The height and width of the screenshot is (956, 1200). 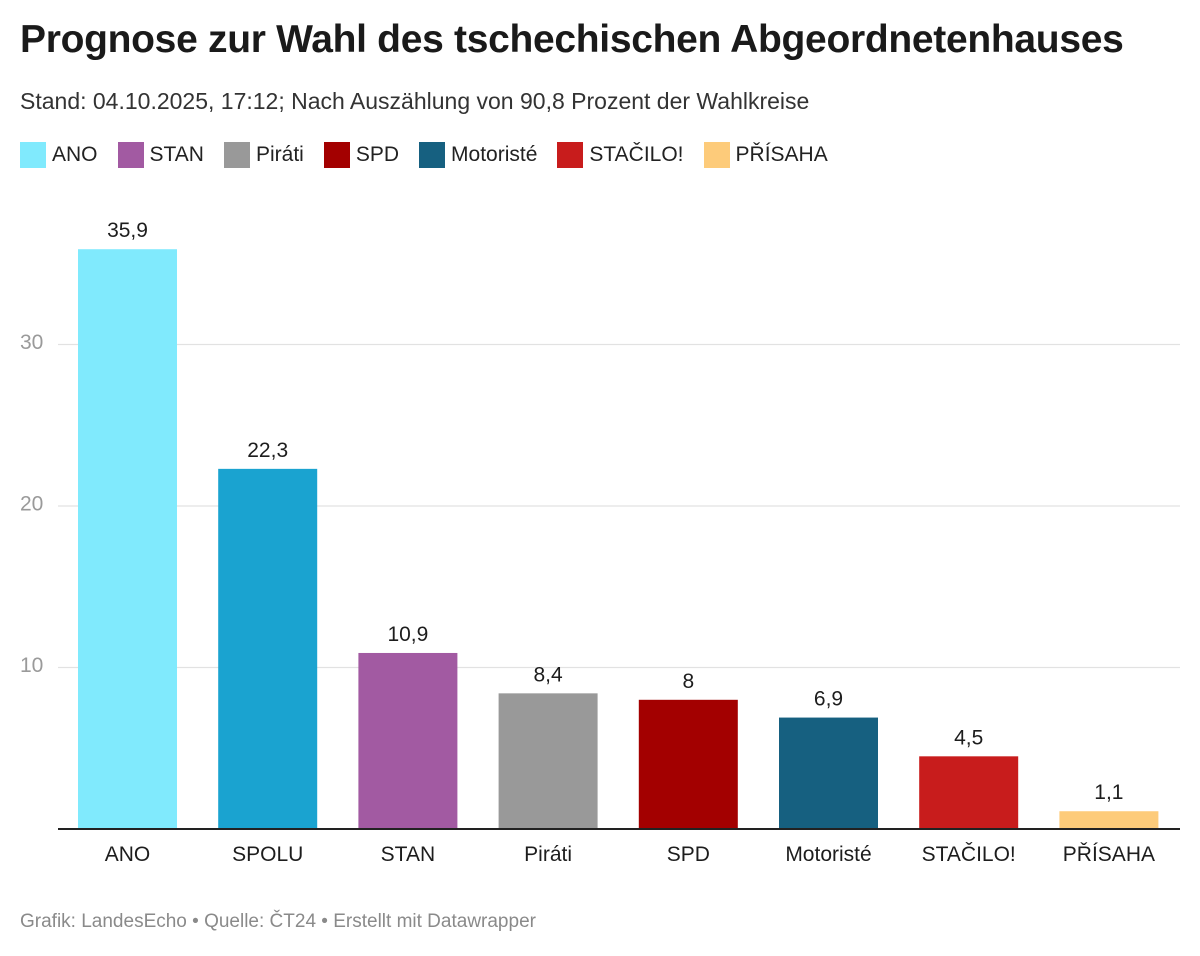 I want to click on legend-item: STAČILO!, so click(x=620, y=155).